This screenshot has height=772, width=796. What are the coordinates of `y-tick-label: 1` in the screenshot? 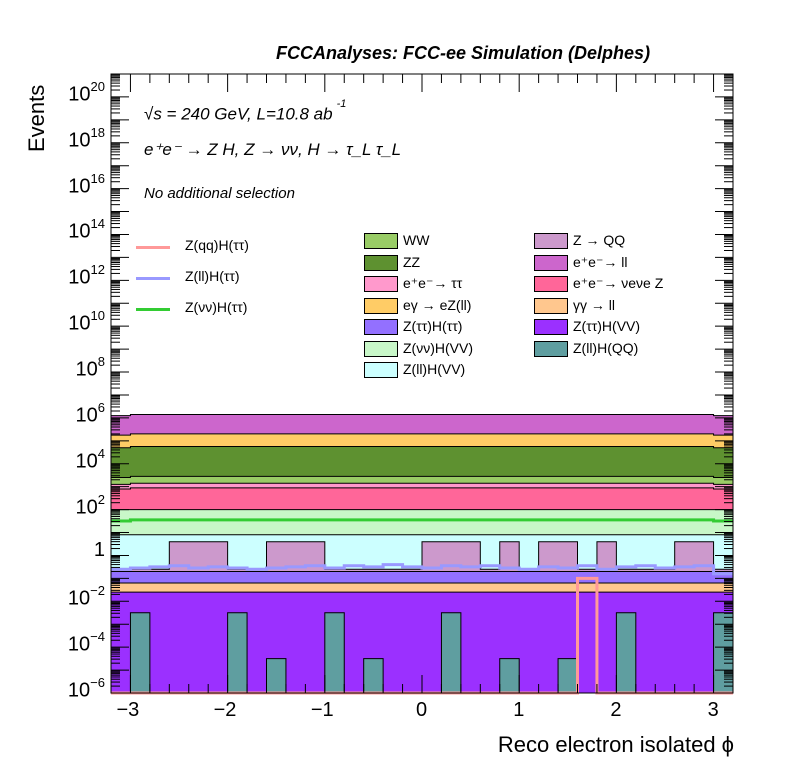 It's located at (99, 550).